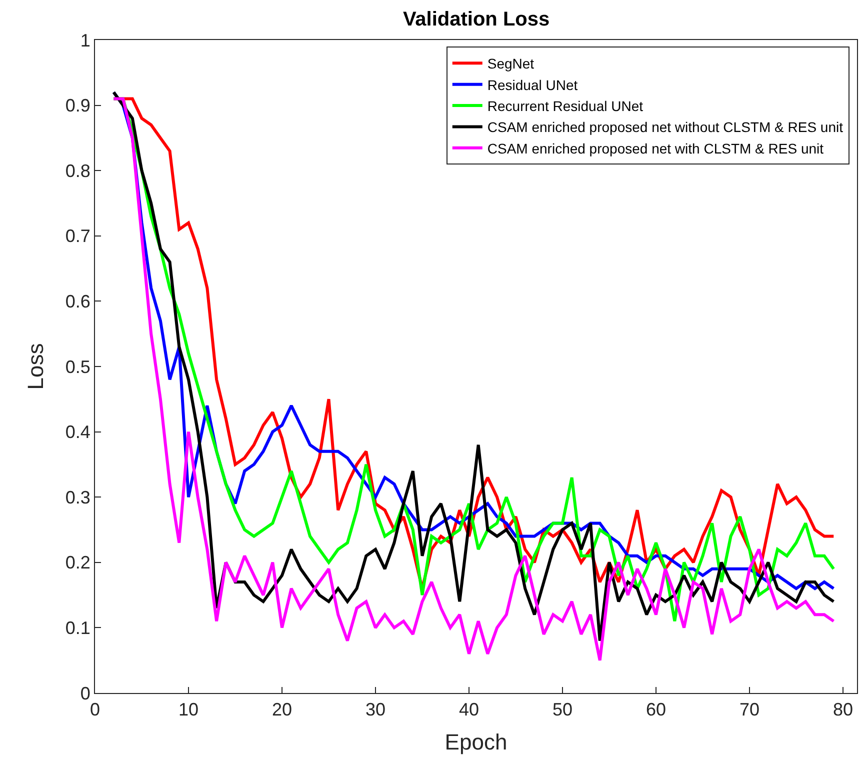 This screenshot has height=758, width=866. Describe the element at coordinates (665, 127) in the screenshot. I see `legend-label: CSAM enriched proposed net without CLSTM & RES unit` at that location.